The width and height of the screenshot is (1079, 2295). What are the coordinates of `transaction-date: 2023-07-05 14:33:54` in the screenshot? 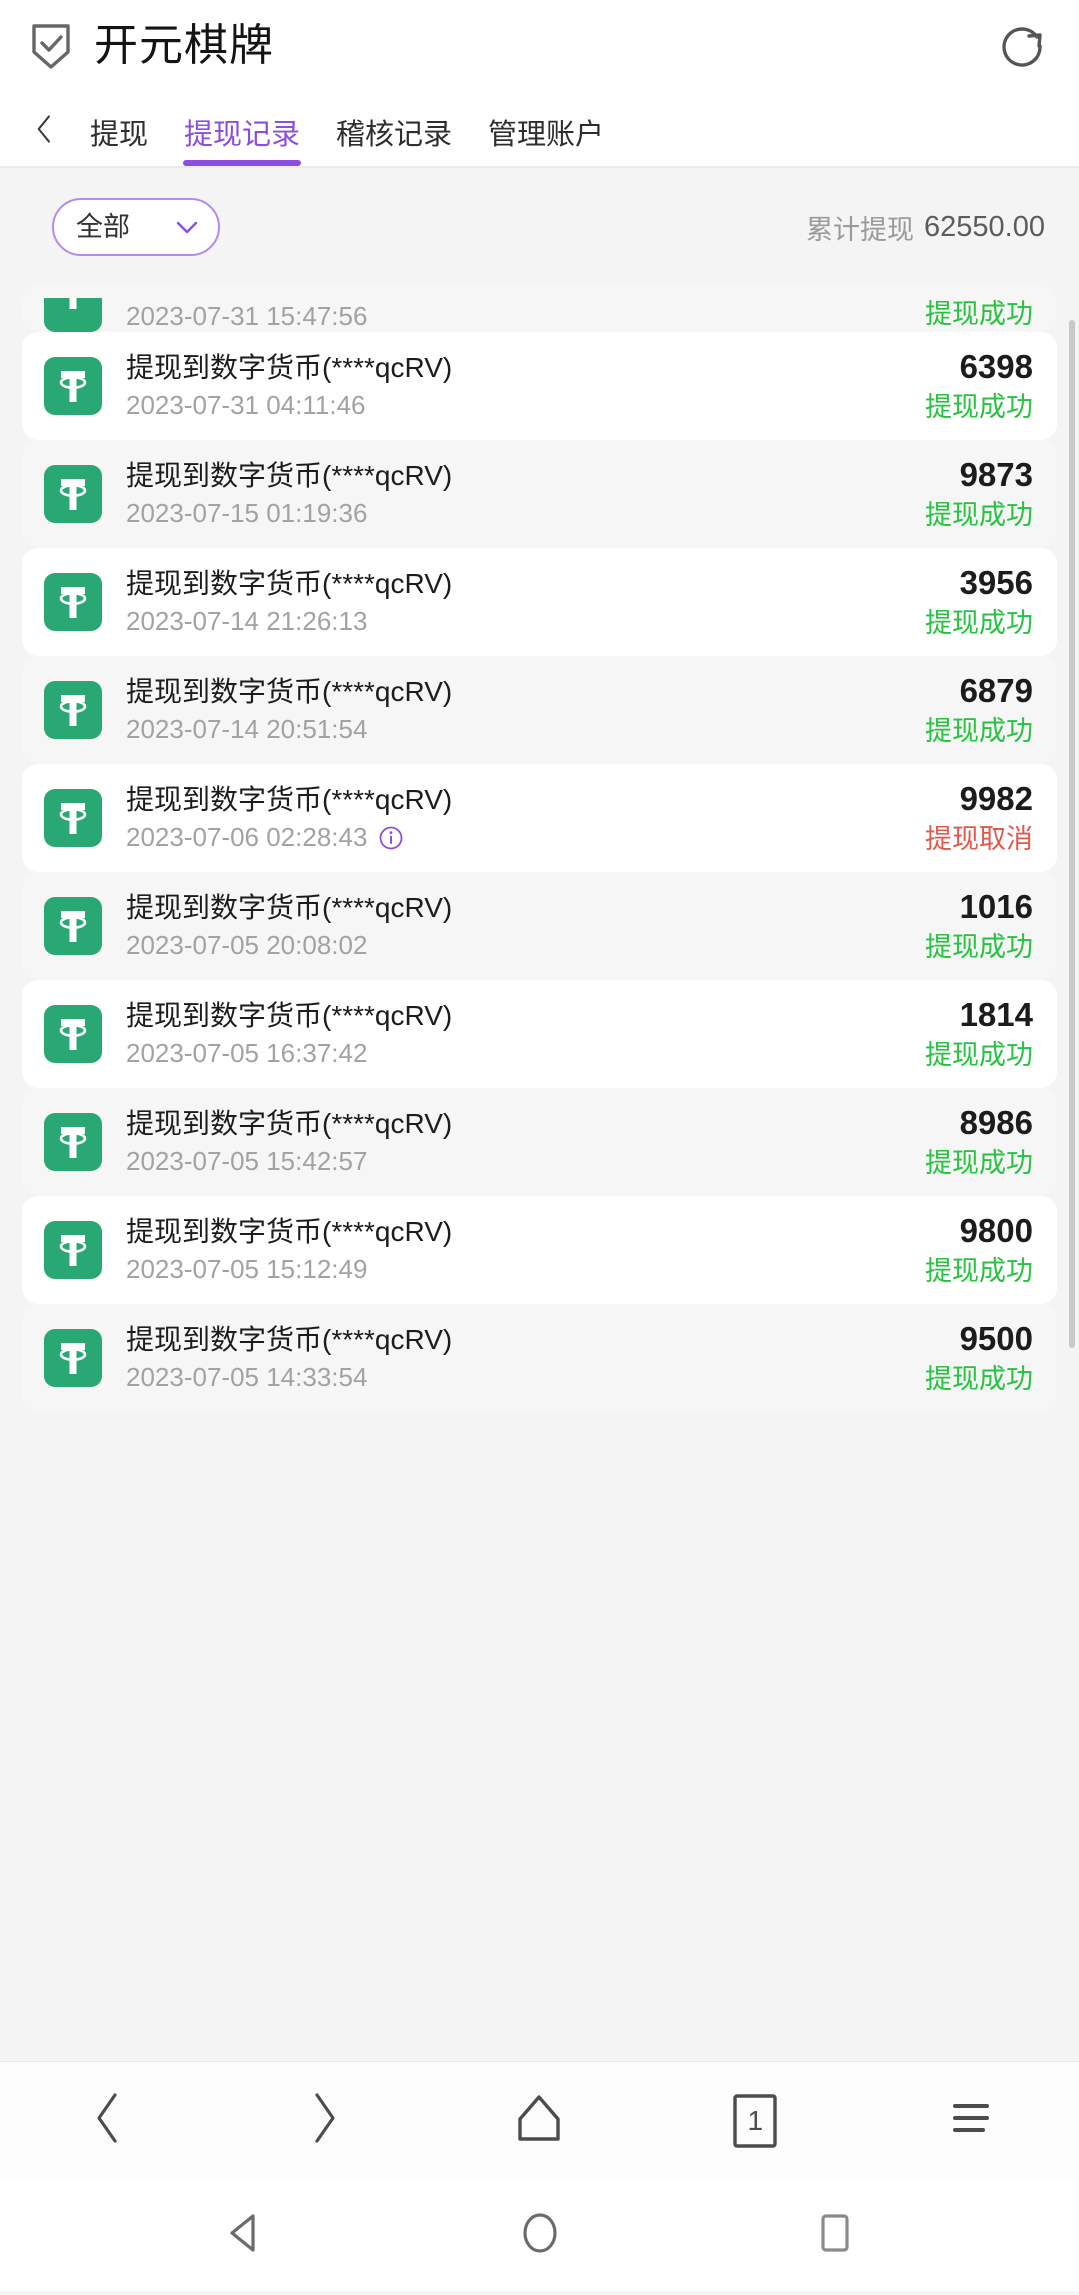 It's located at (247, 1376).